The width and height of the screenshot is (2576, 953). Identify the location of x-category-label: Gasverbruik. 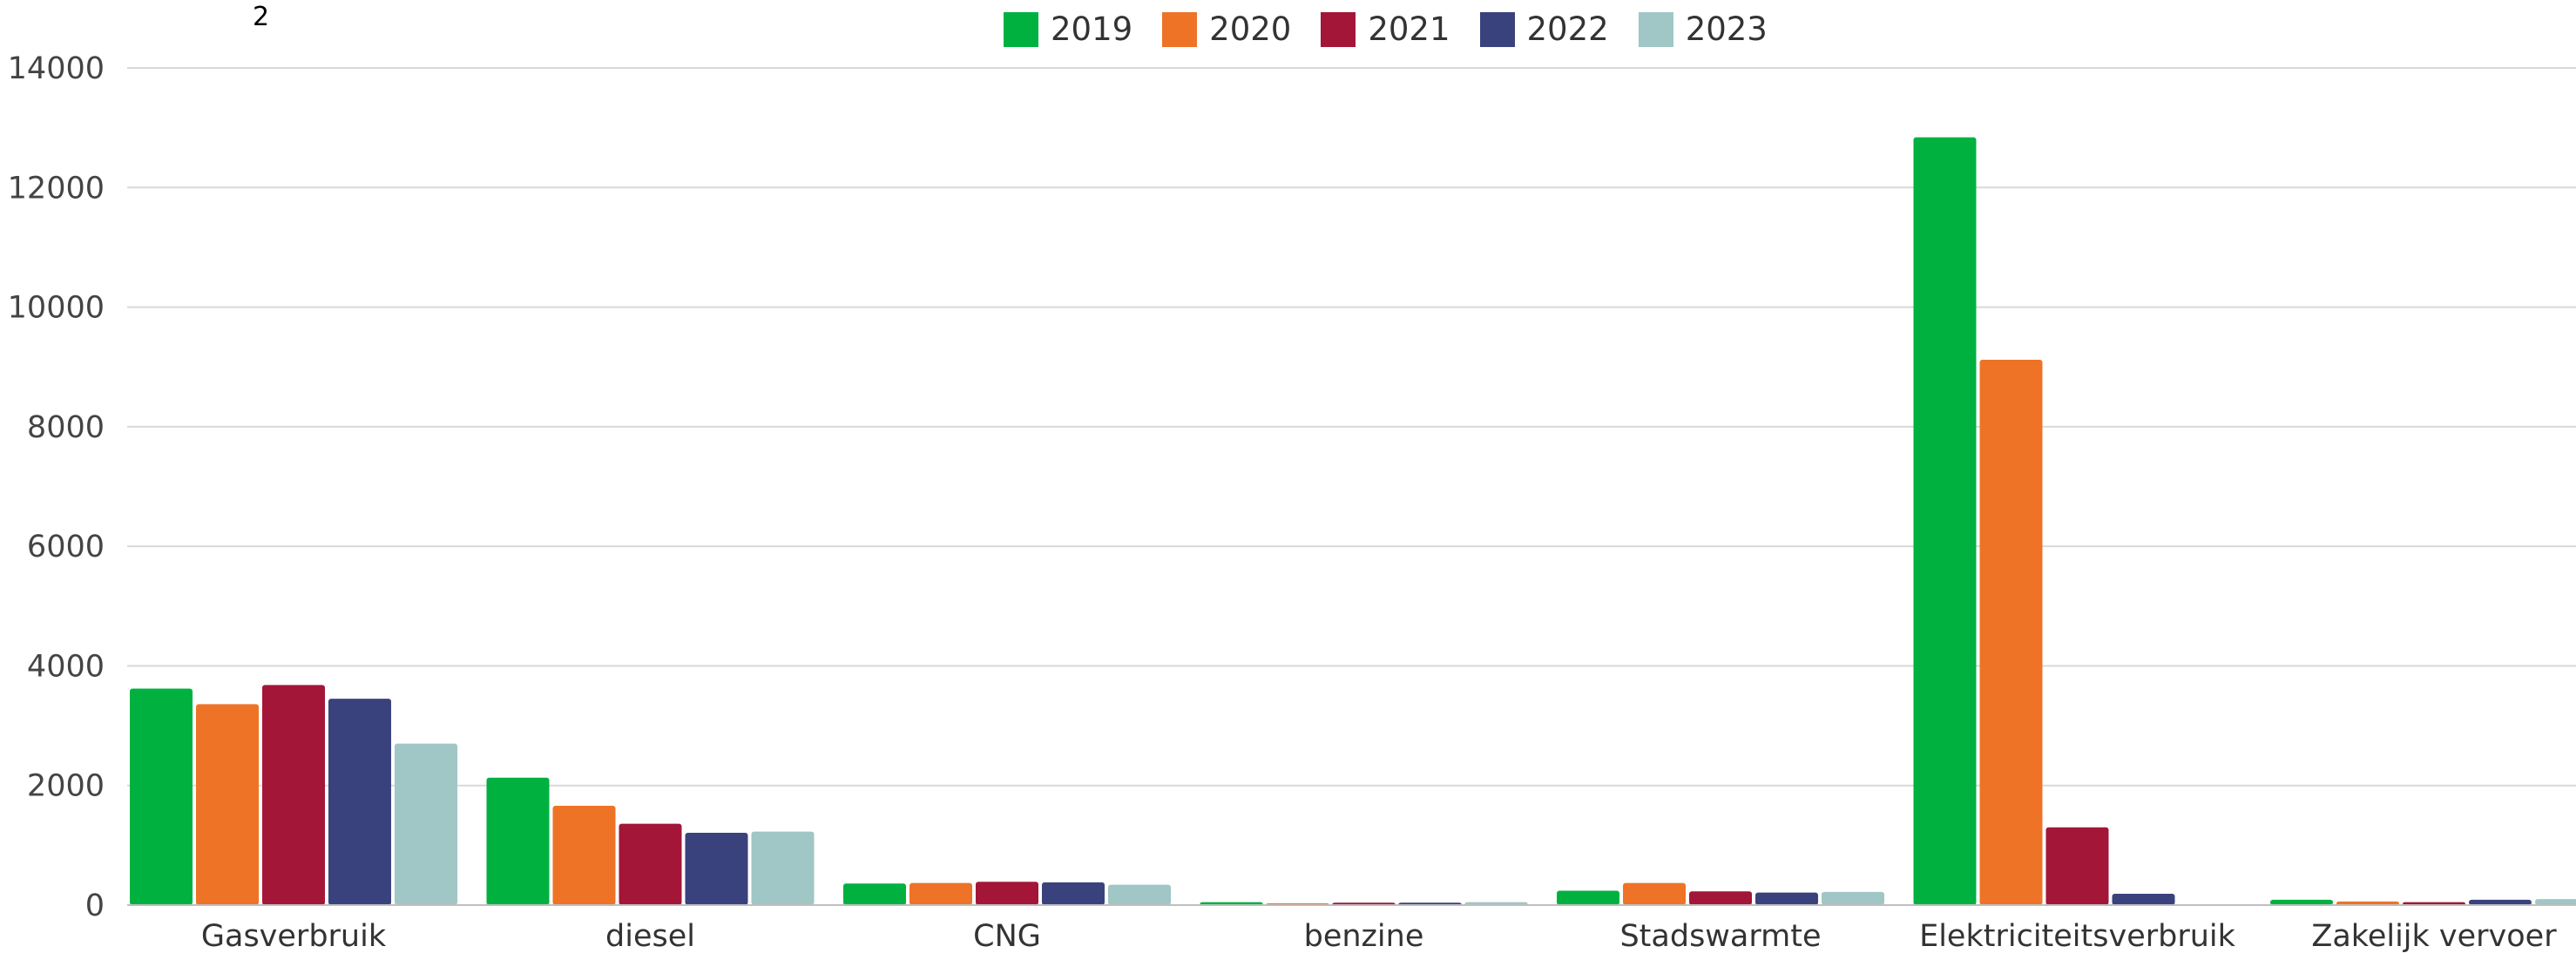
(294, 936).